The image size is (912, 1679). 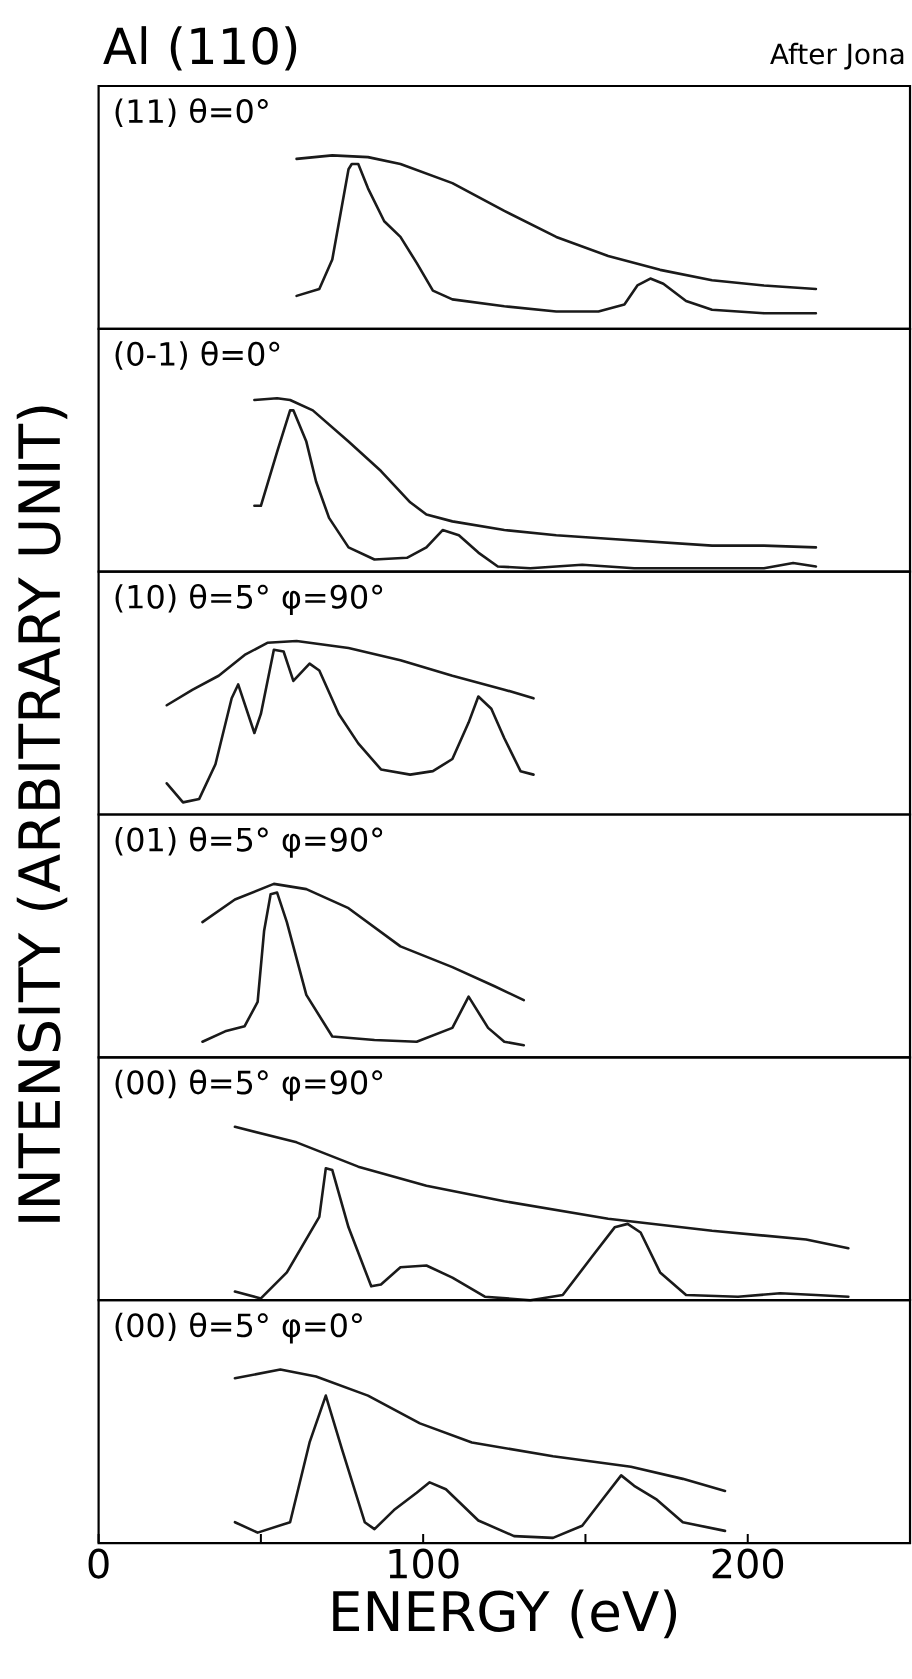 What do you see at coordinates (98, 1563) in the screenshot?
I see `x-tick-label: 0` at bounding box center [98, 1563].